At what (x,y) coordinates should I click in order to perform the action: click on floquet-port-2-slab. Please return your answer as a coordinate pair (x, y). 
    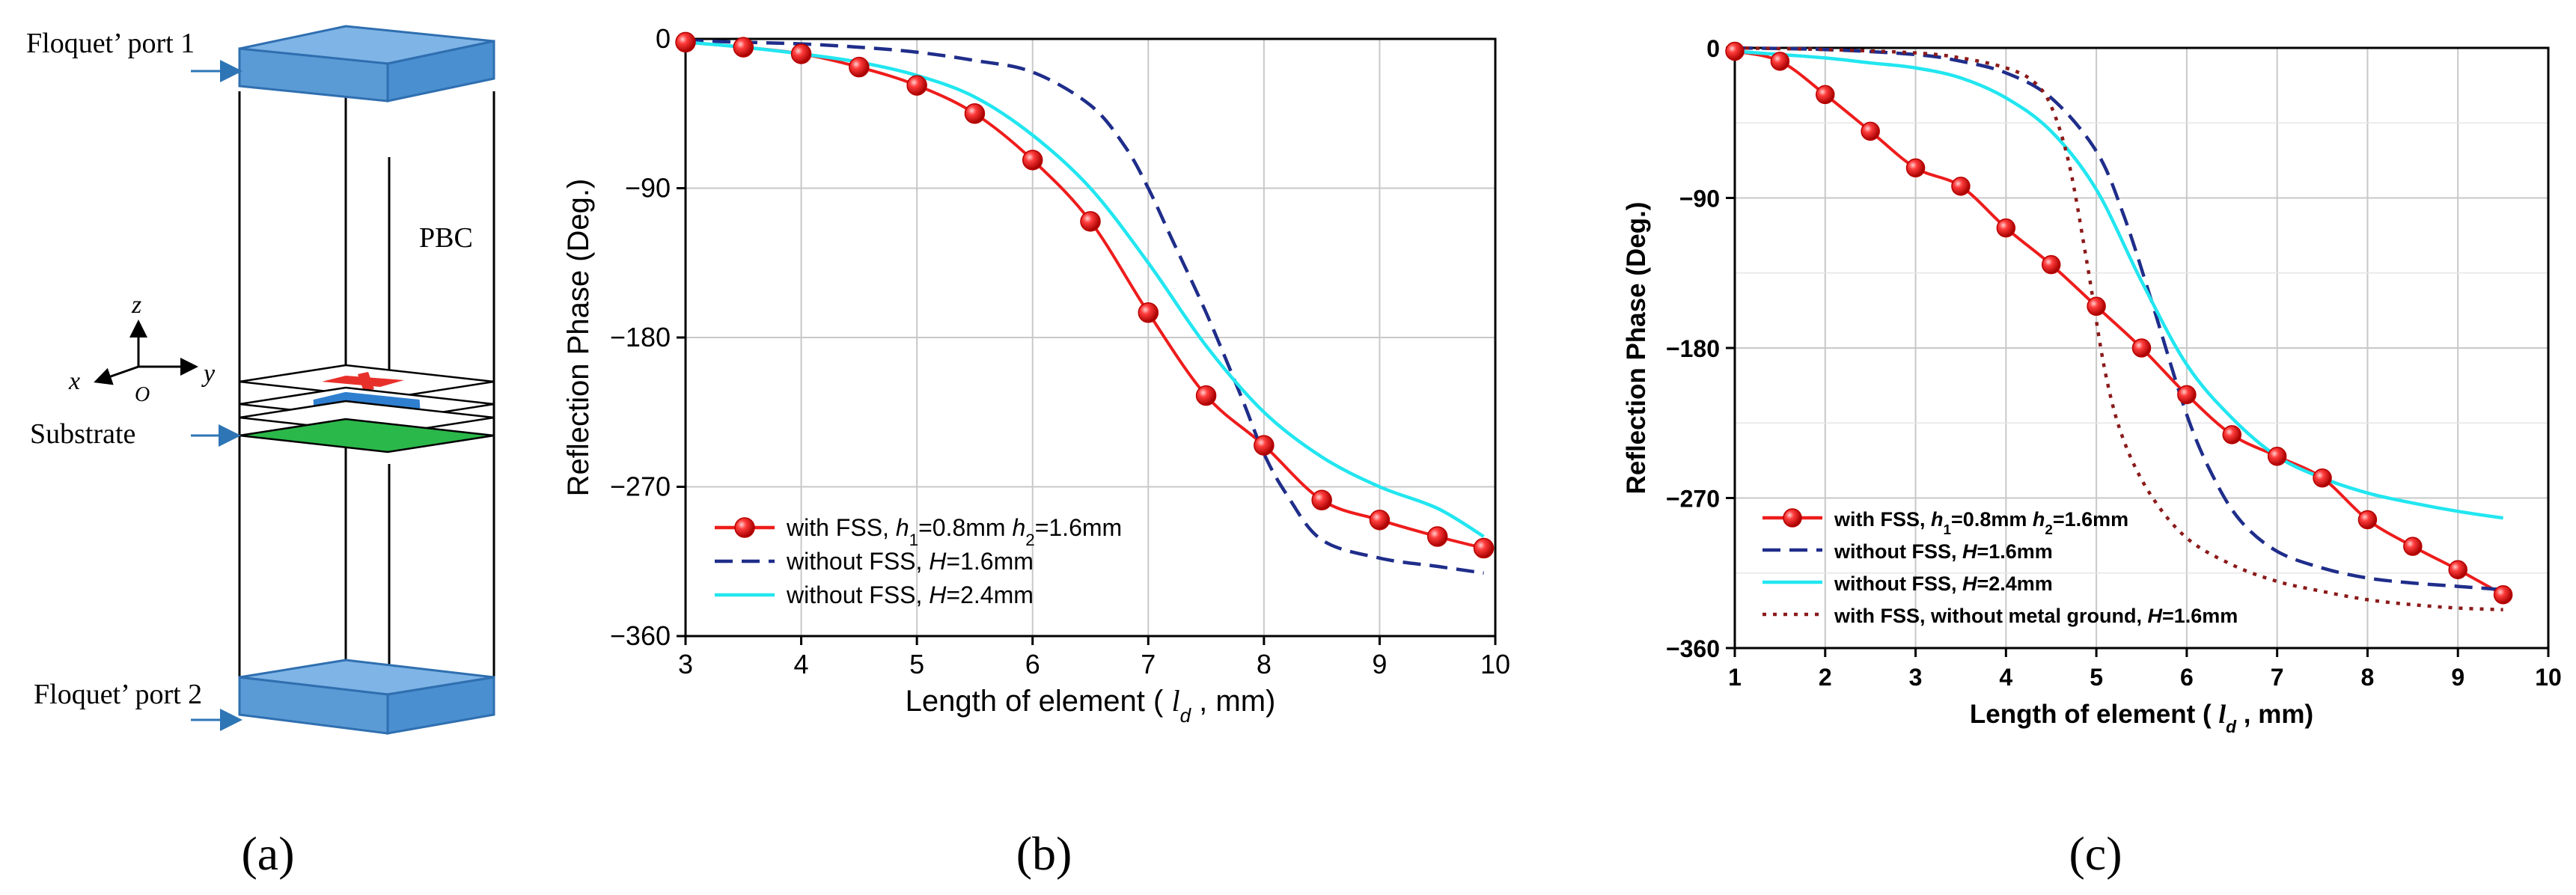
    Looking at the image, I should click on (366, 697).